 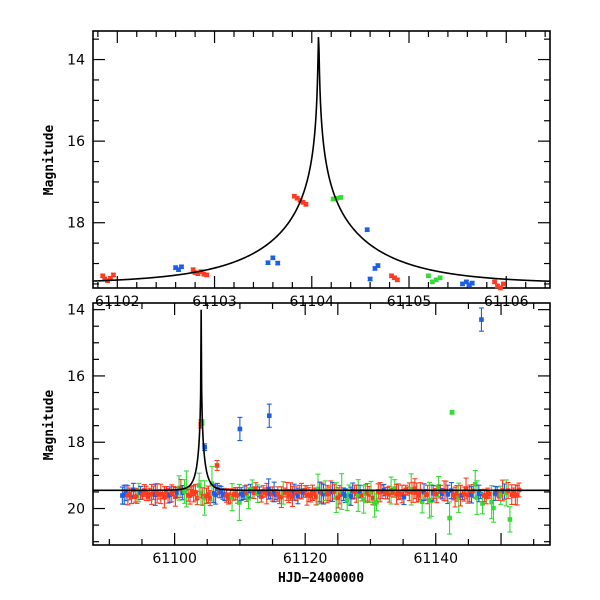 I want to click on x-tick-label: 61105, so click(x=409, y=302).